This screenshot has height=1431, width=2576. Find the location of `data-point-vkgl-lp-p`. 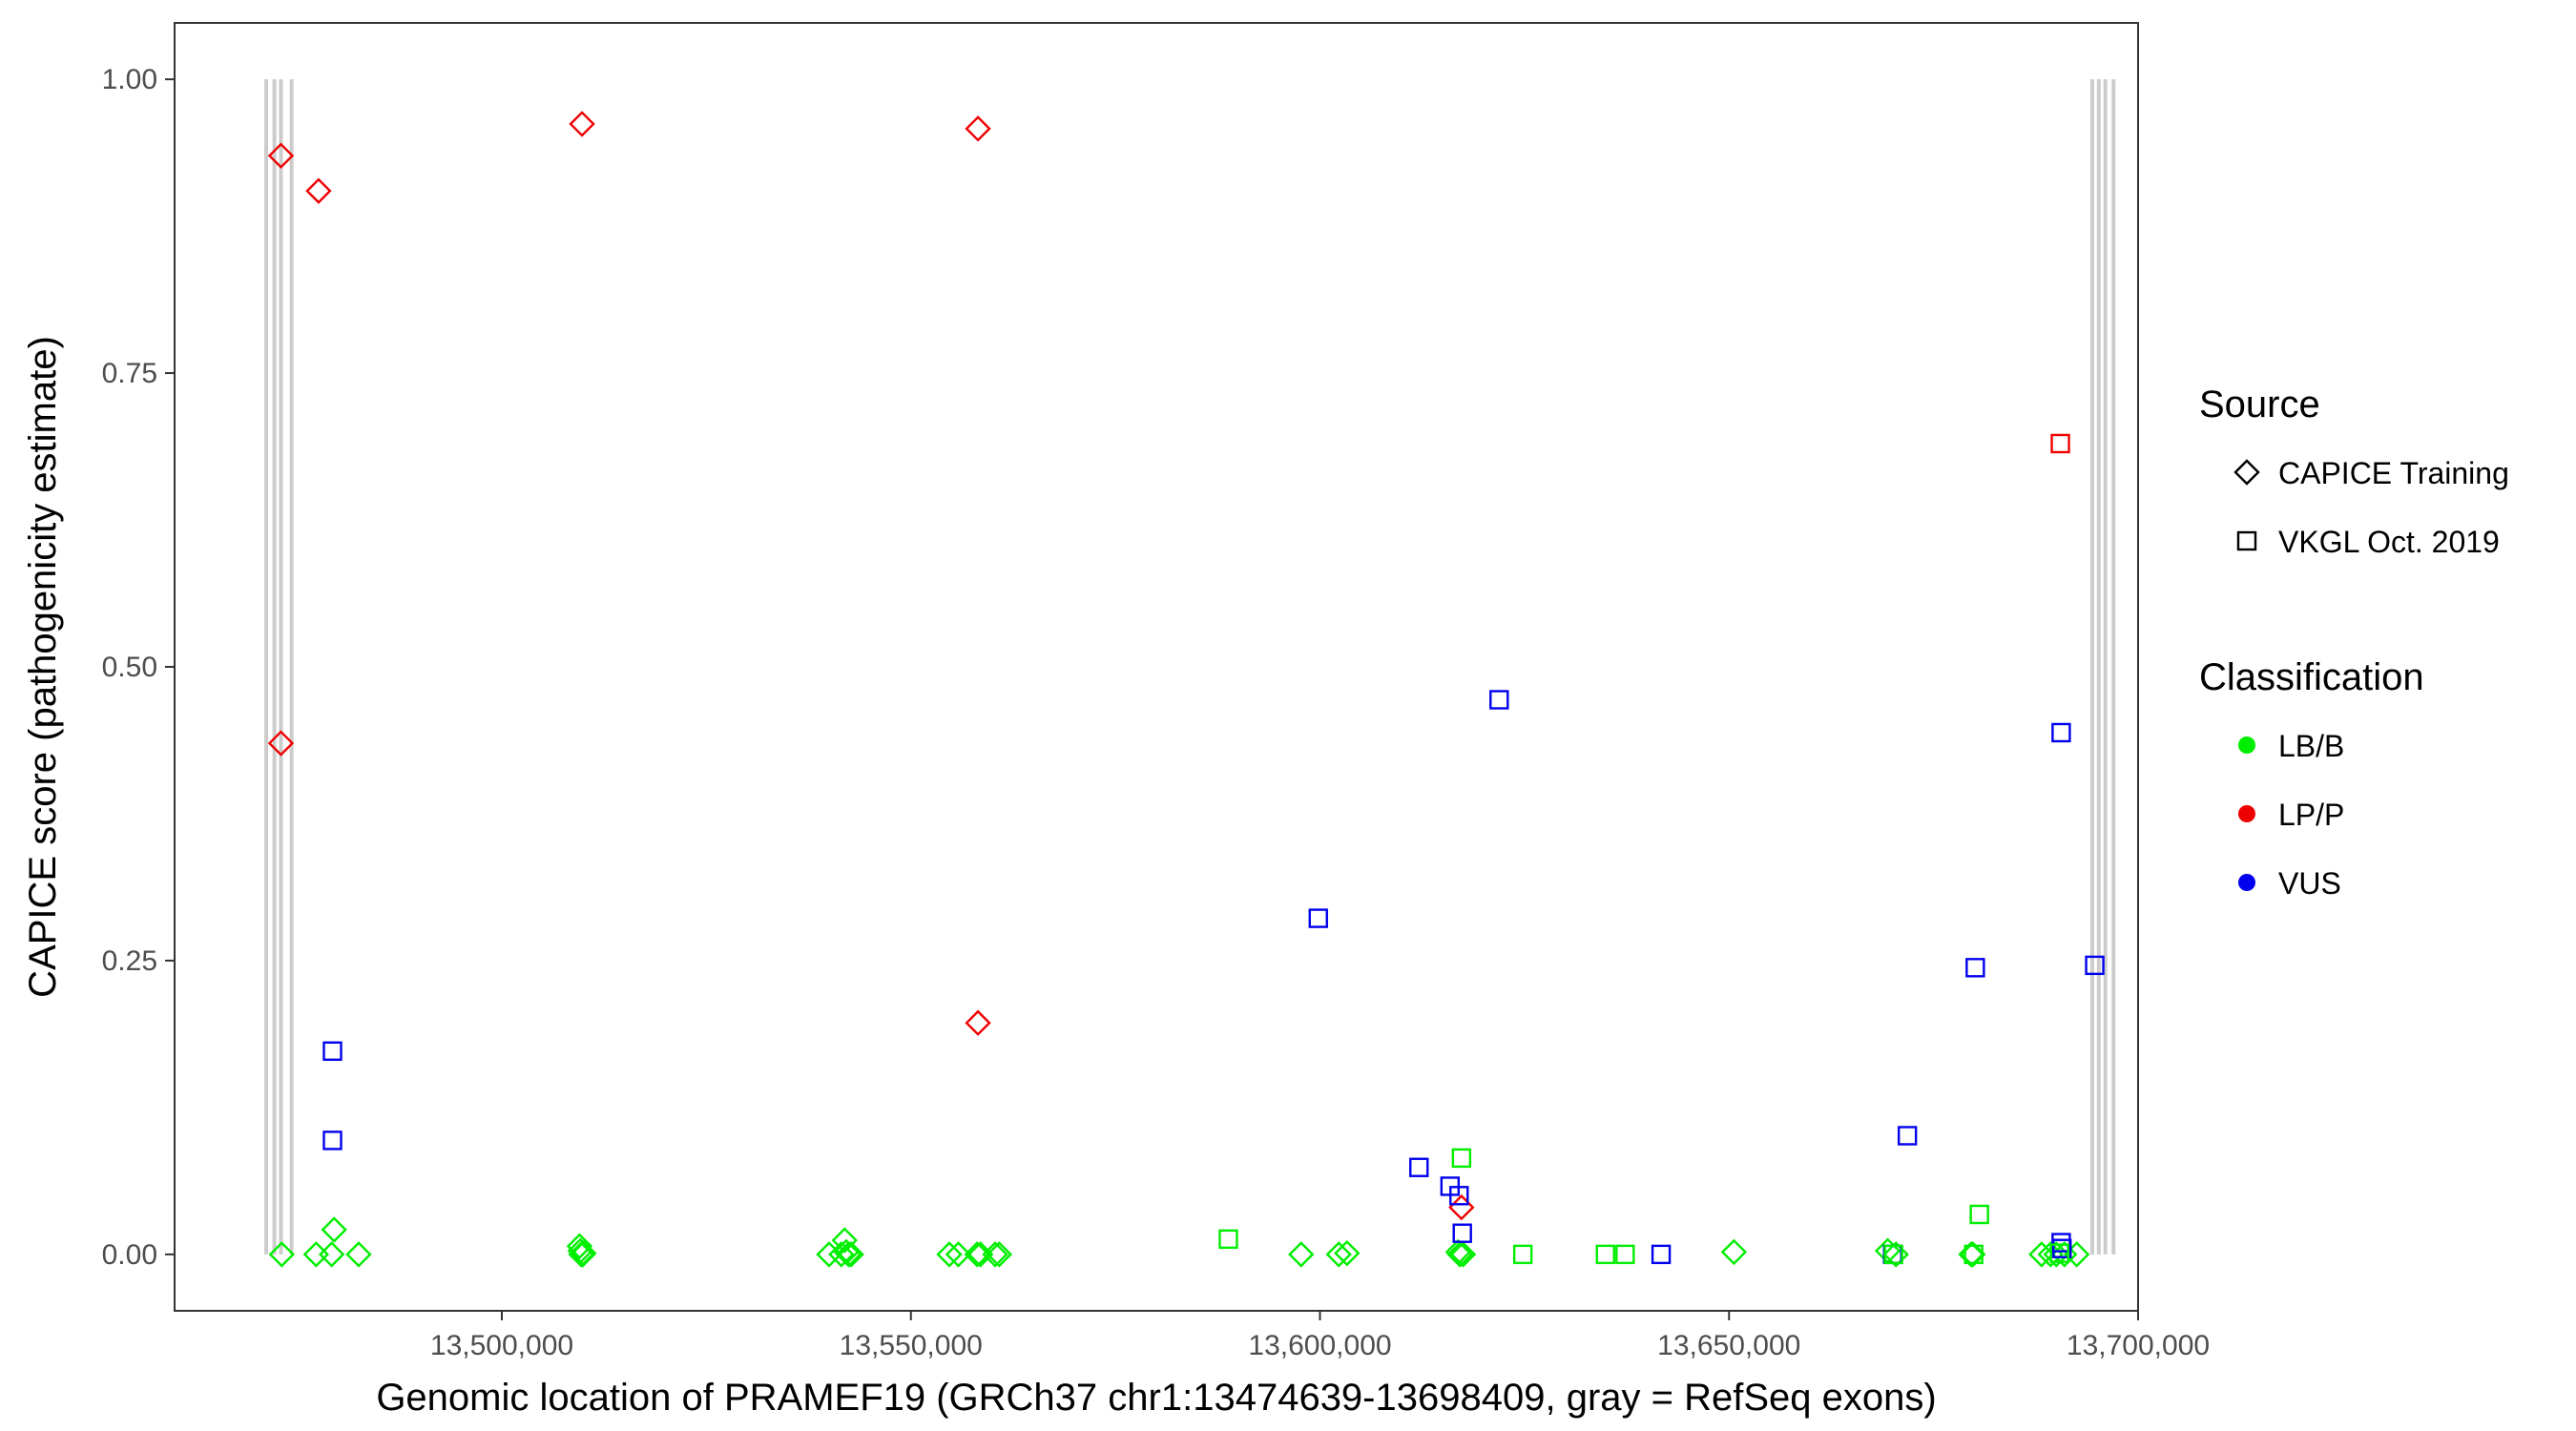

data-point-vkgl-lp-p is located at coordinates (2060, 443).